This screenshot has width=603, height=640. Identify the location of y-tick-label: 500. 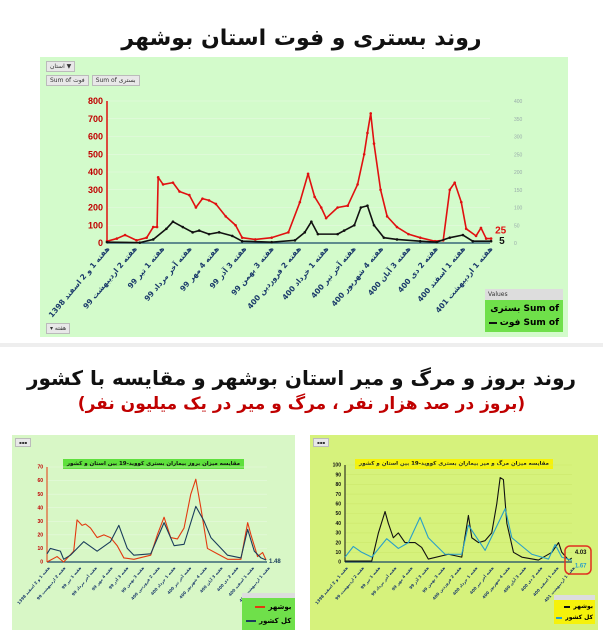
(95, 154).